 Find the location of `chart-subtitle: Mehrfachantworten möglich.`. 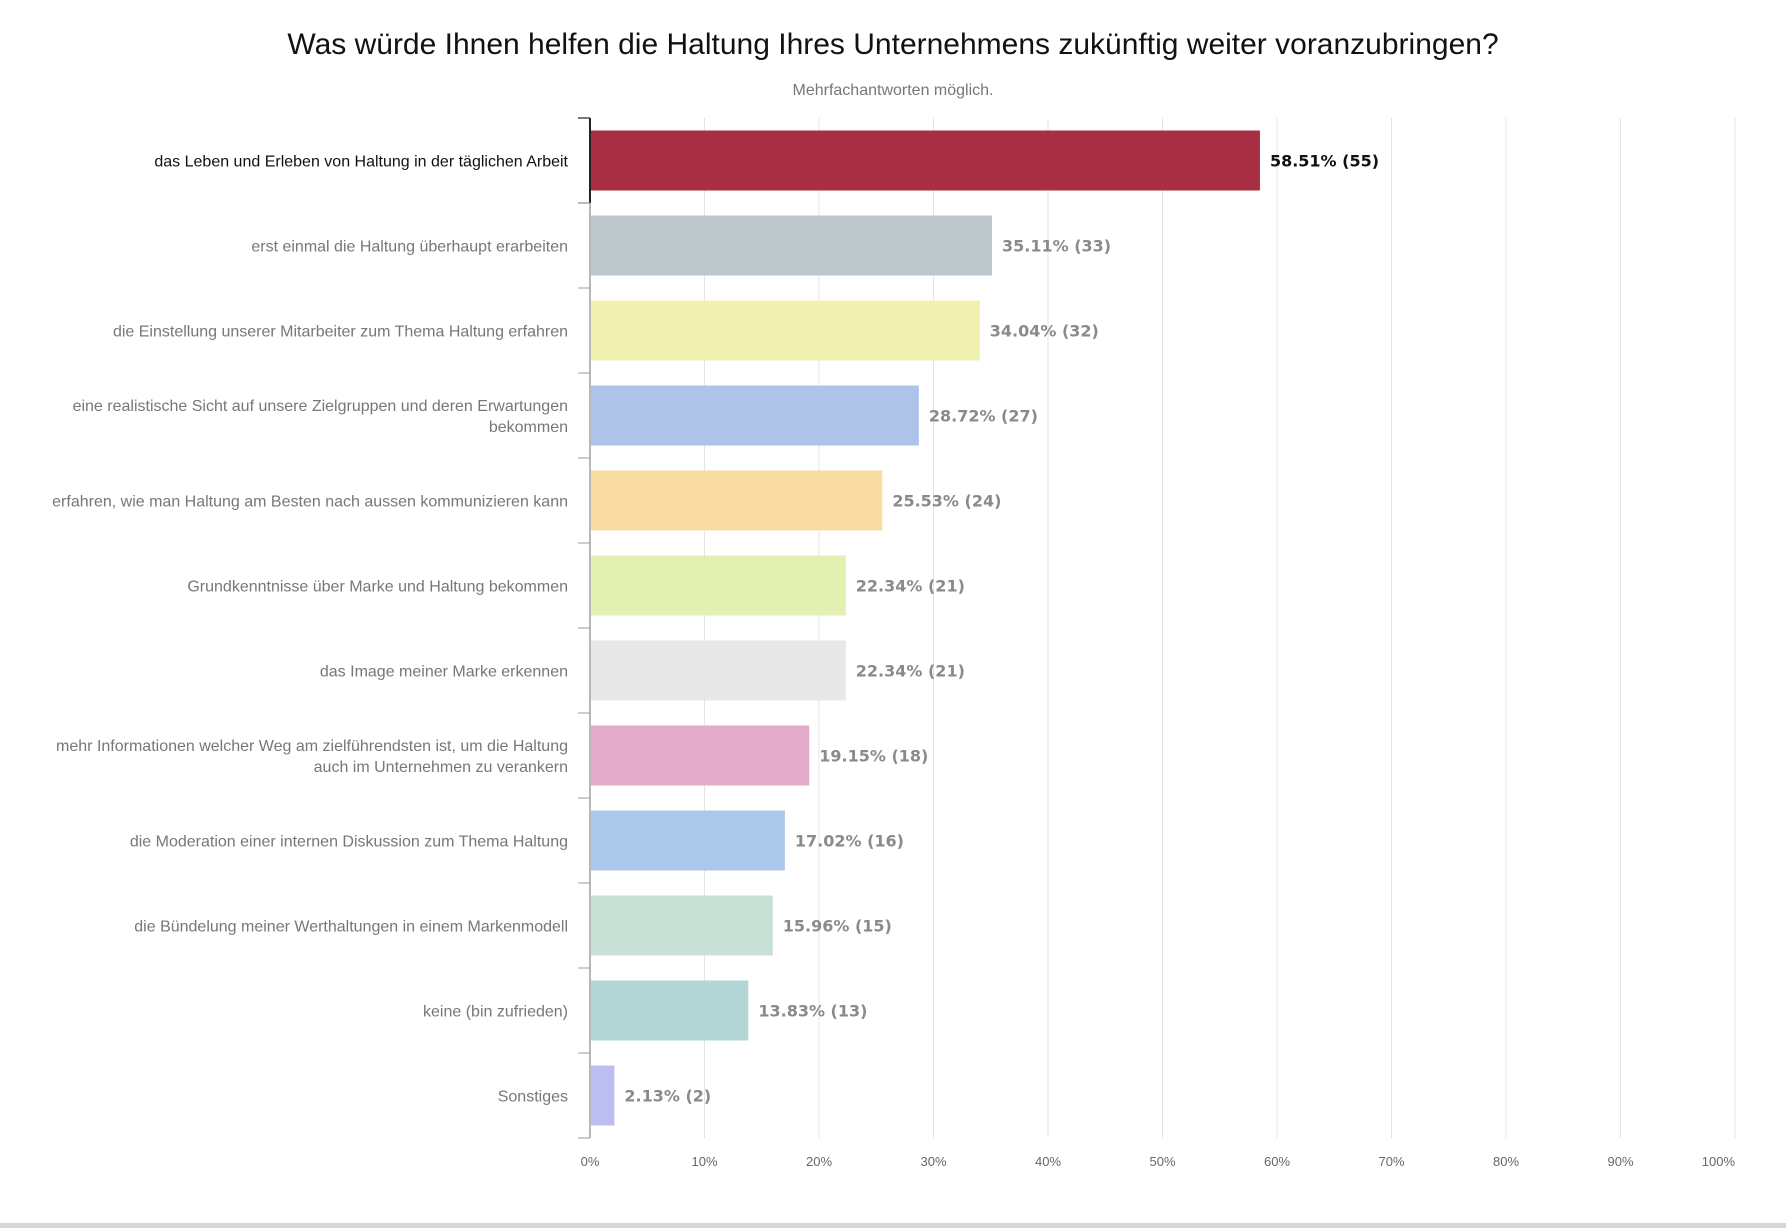

chart-subtitle: Mehrfachantworten möglich. is located at coordinates (893, 90).